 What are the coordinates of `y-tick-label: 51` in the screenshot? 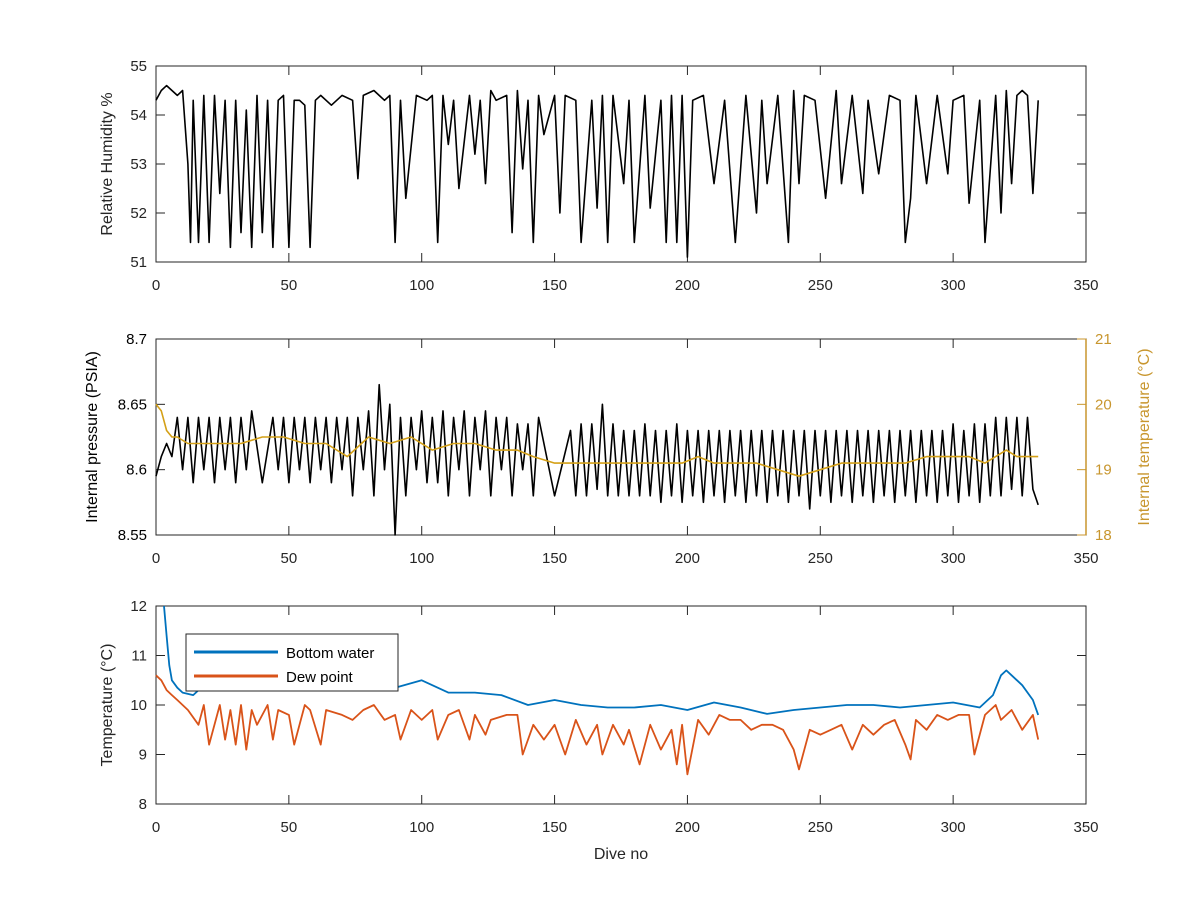 It's located at (138, 262).